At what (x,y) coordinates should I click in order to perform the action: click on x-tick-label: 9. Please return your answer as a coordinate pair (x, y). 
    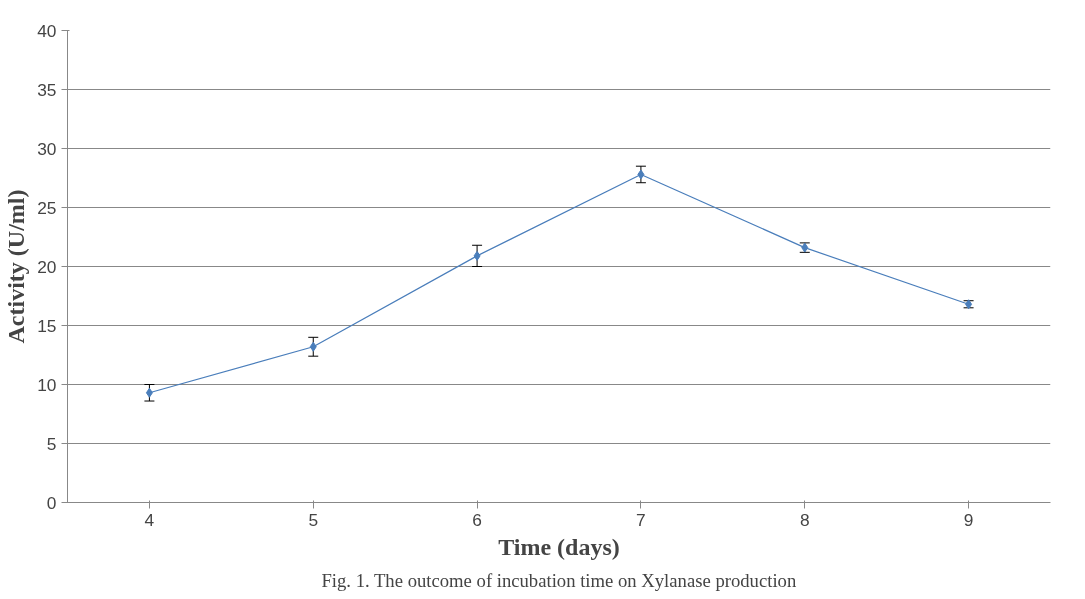
    Looking at the image, I should click on (968, 519).